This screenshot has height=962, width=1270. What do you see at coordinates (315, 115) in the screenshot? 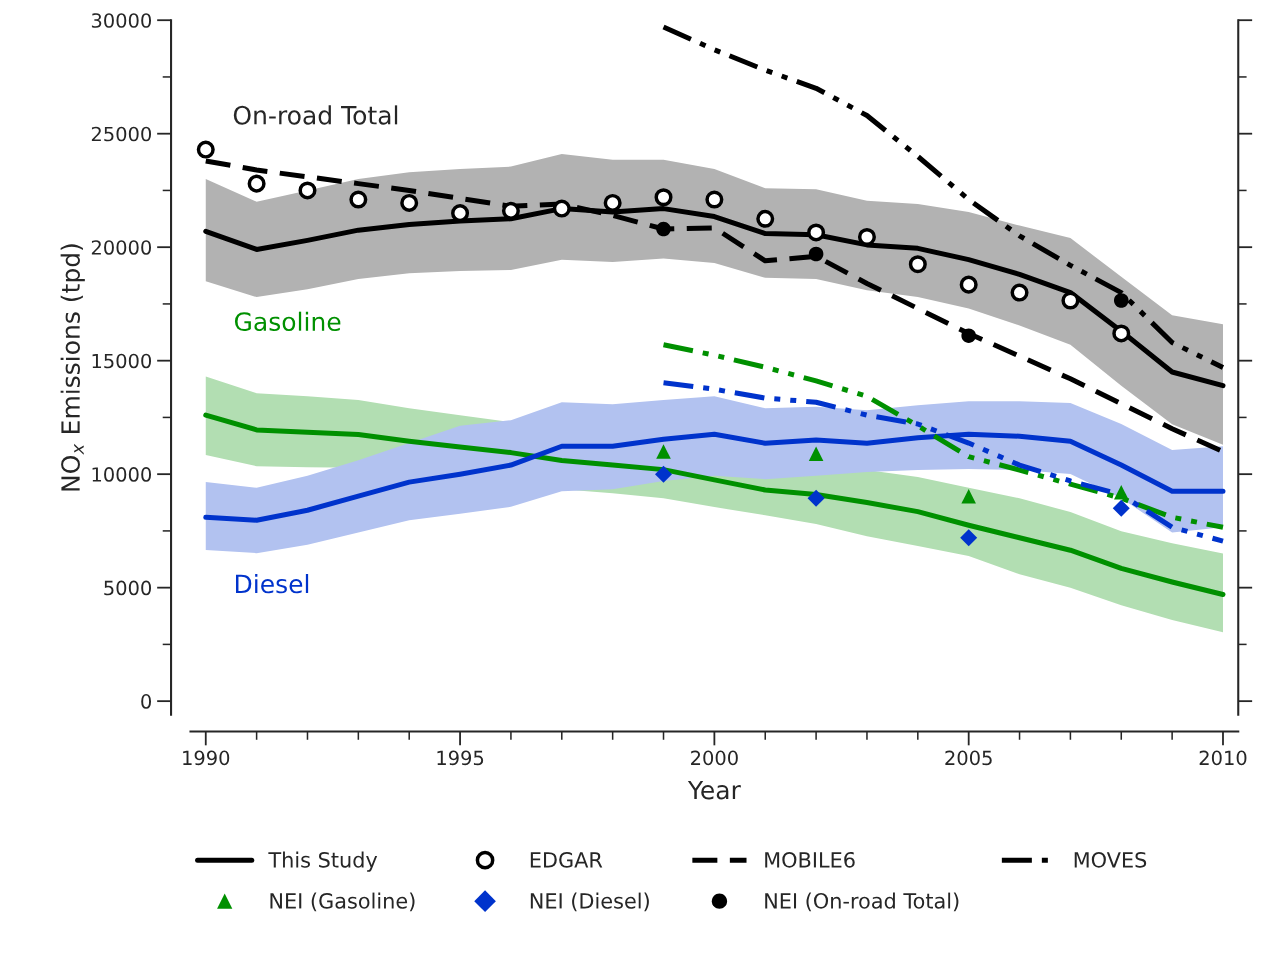
I see `annotation: On-road Total` at bounding box center [315, 115].